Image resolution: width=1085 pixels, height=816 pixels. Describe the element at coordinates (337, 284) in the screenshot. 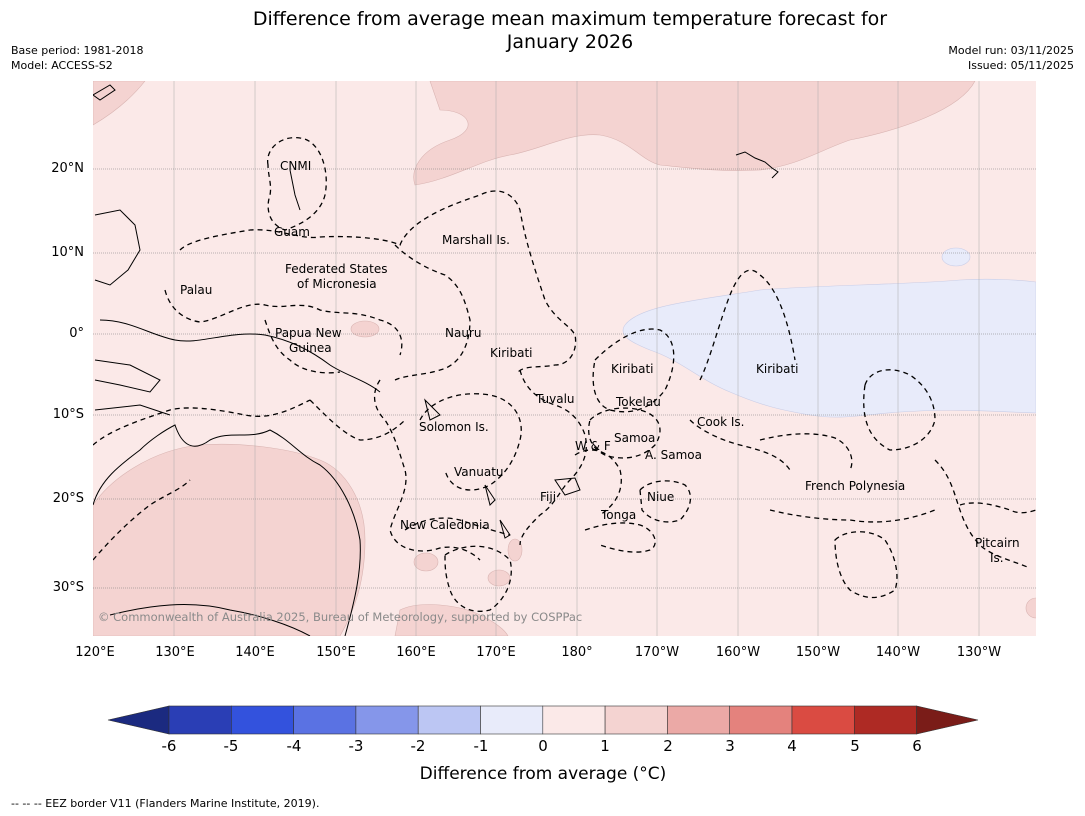

I see `label-fsm-2: of Micronesia` at that location.